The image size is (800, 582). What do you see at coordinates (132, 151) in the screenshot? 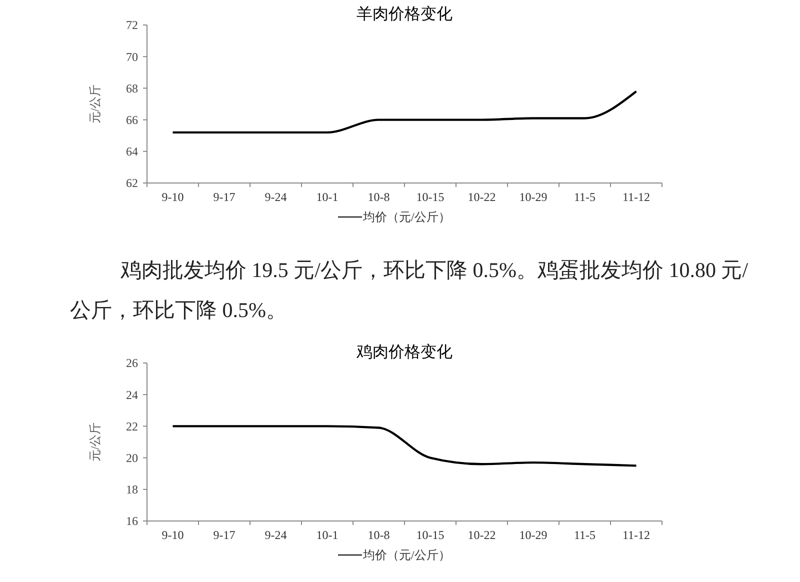
I see `y-tick-label: 64` at bounding box center [132, 151].